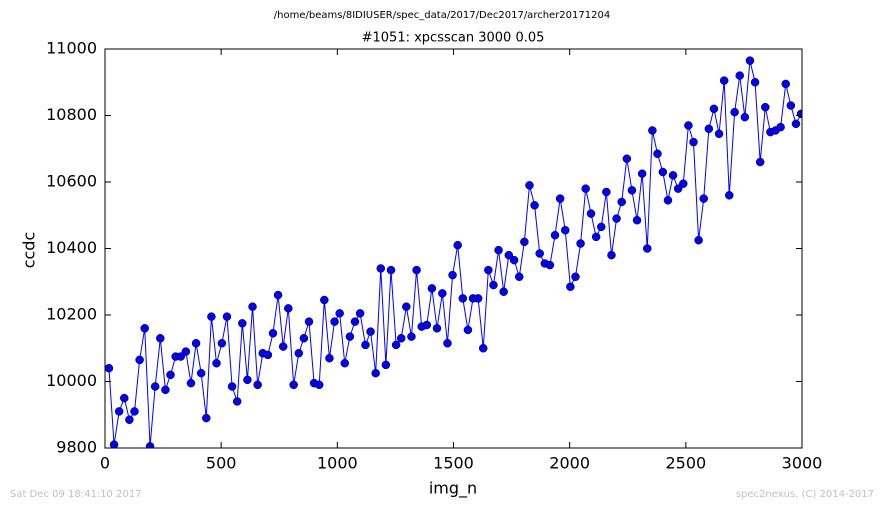 This screenshot has height=509, width=884. Describe the element at coordinates (337, 463) in the screenshot. I see `x-tick-label: 1000` at that location.